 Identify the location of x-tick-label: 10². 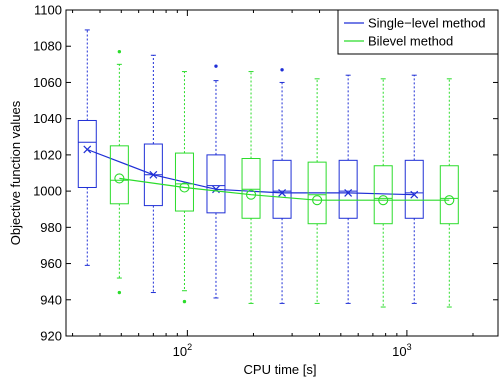
(182, 350).